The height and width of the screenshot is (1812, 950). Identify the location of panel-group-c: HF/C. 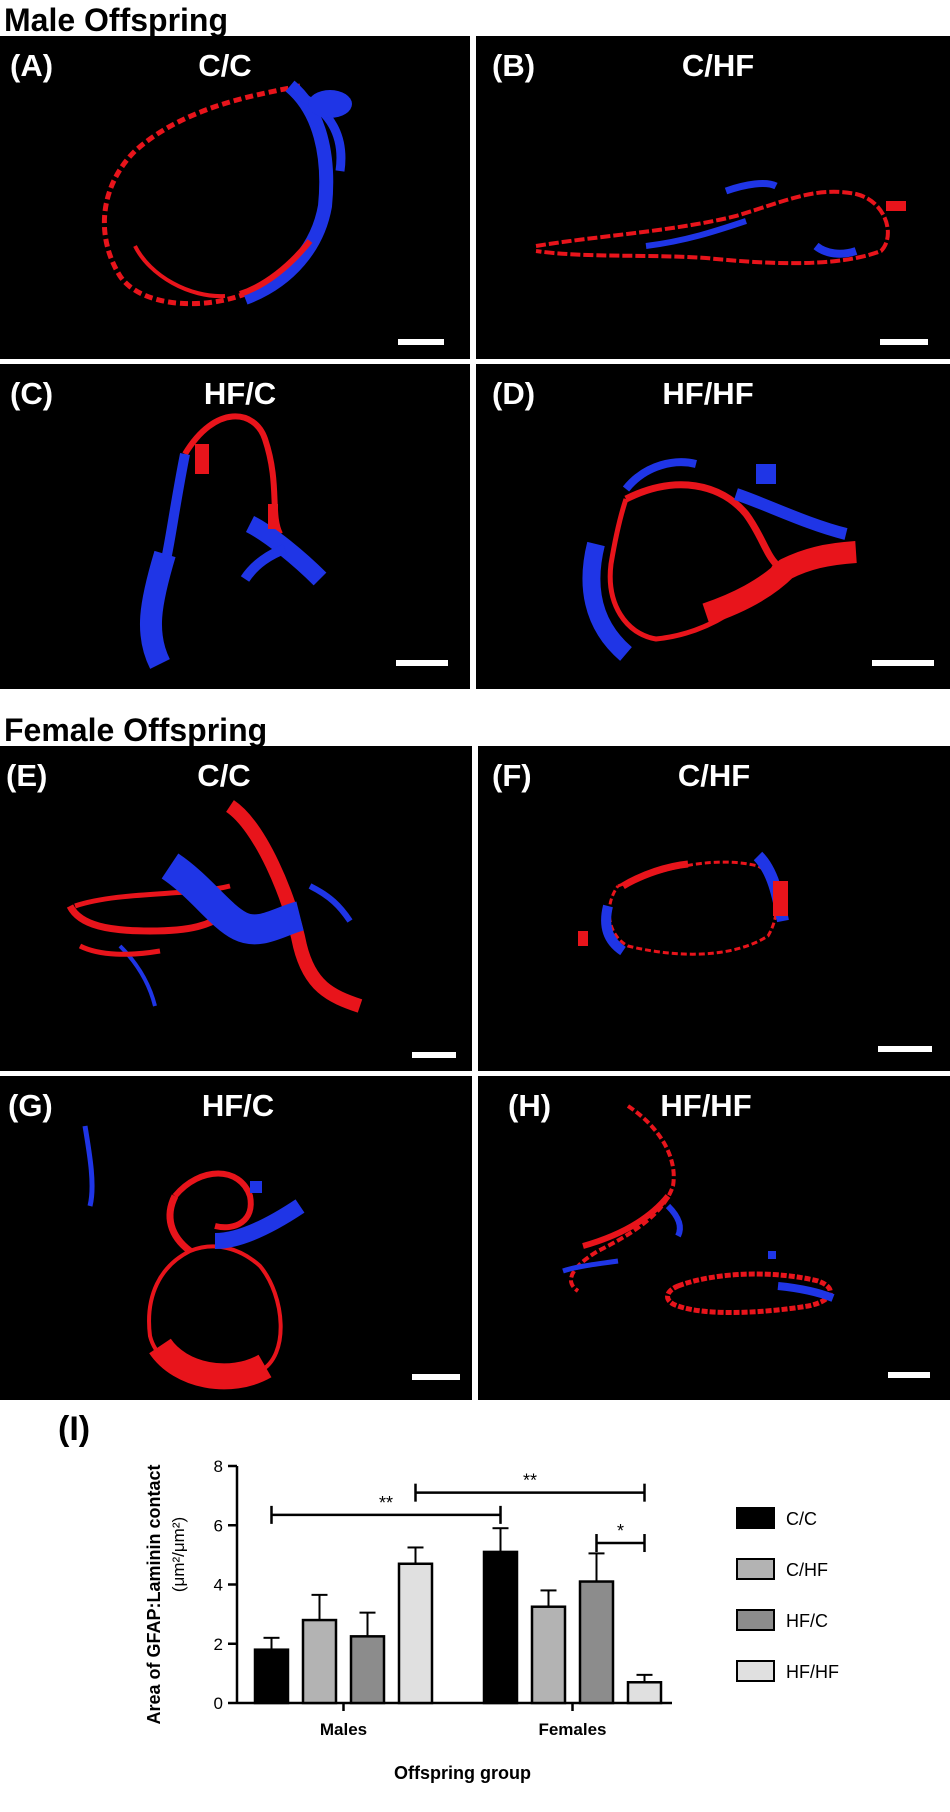
(240, 393).